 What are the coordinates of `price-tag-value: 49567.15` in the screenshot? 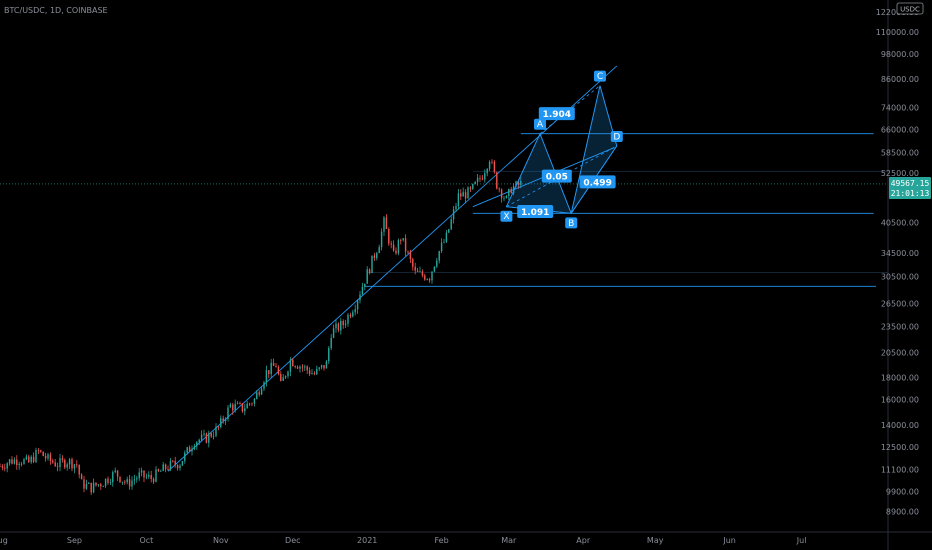 It's located at (910, 183).